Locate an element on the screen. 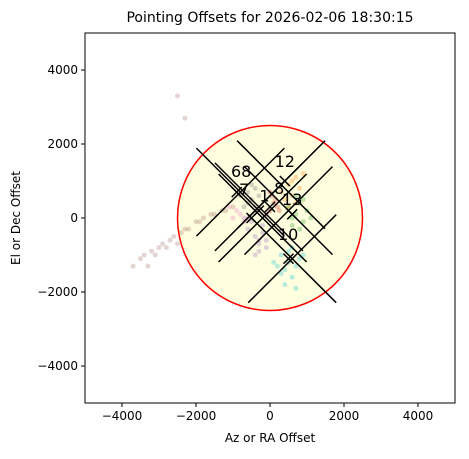 The height and width of the screenshot is (459, 469). x-tick-label: 4000 is located at coordinates (418, 416).